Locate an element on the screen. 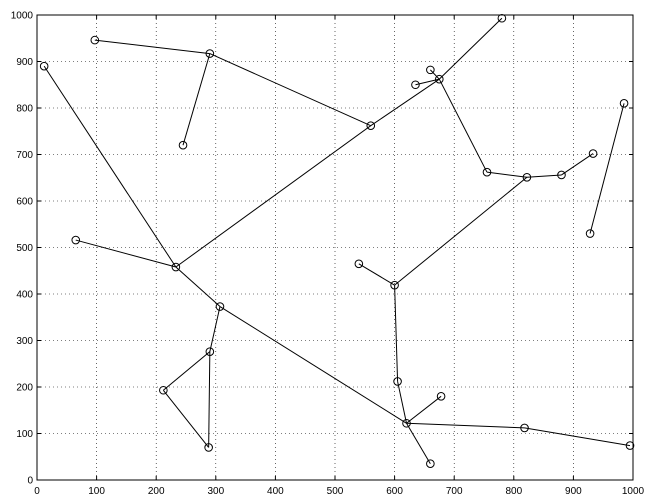 The image size is (647, 502). x-tick-label: 800 is located at coordinates (513, 491).